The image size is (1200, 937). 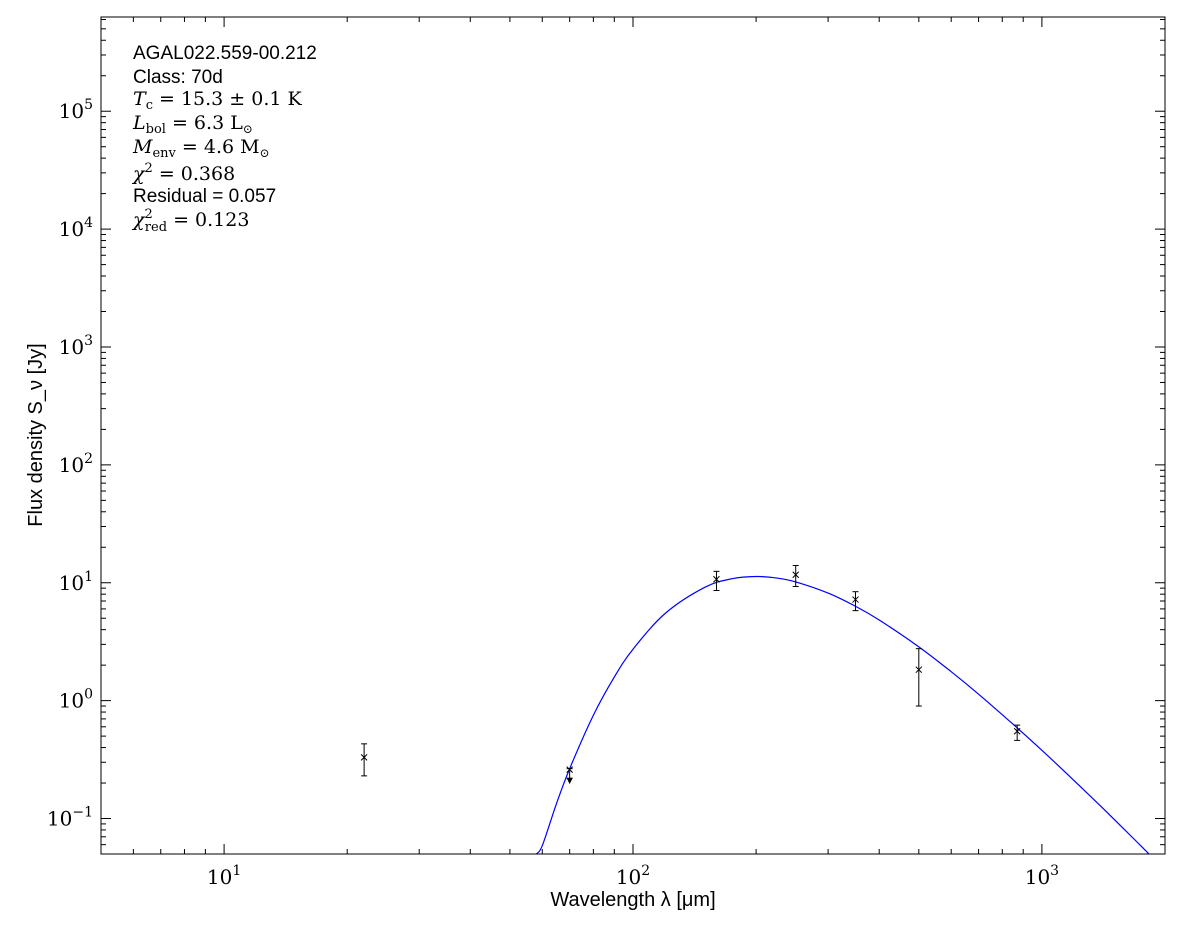 I want to click on y-tick-label: 10¹, so click(x=76, y=582).